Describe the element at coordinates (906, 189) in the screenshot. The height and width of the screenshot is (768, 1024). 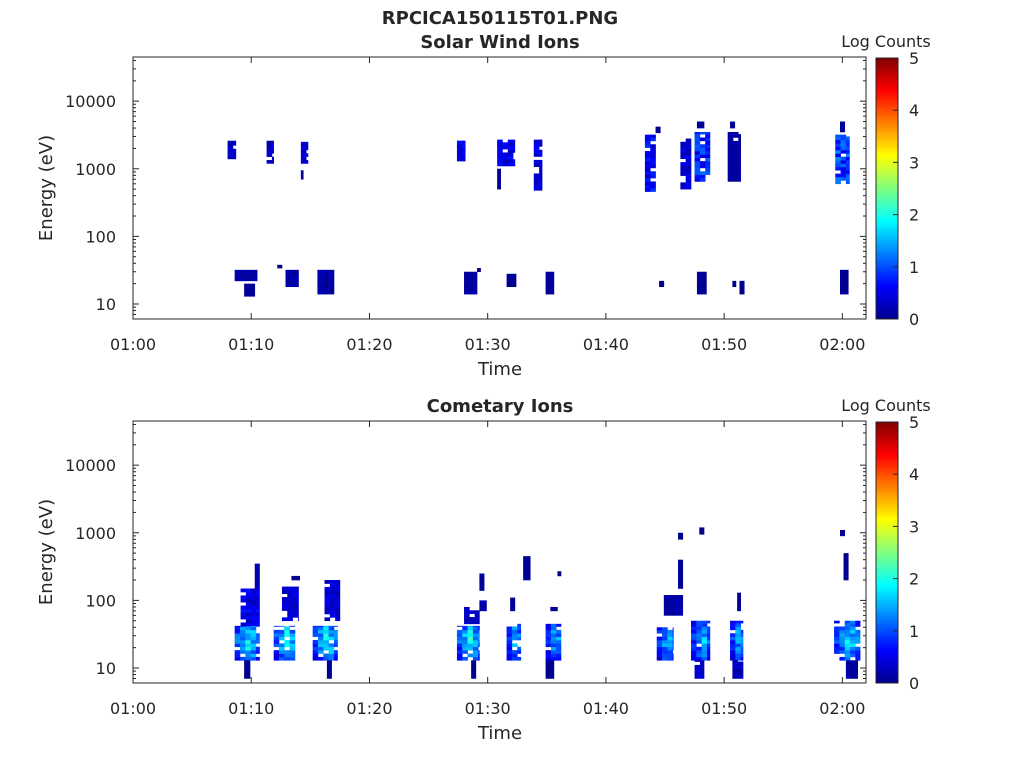
I see `solar-wind-ions-colorbar-ticks: 0 1 2 3 4 5` at that location.